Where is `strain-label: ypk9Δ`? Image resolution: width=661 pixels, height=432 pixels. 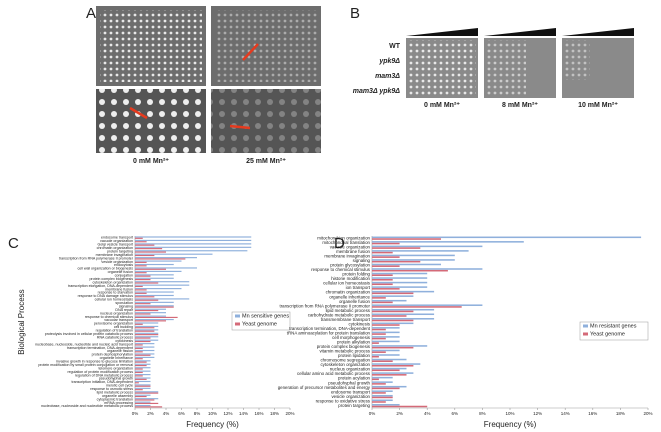
strain-label: ypk9Δ is located at coordinates (389, 61).